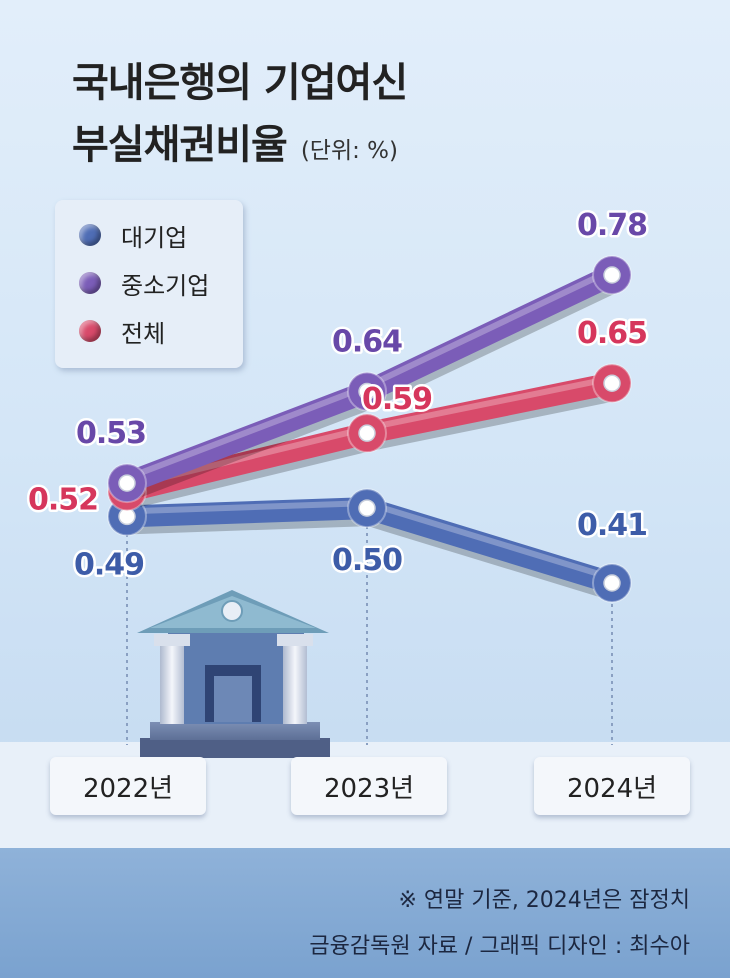  Describe the element at coordinates (165, 285) in the screenshot. I see `legend-label-sme: 중소기업` at that location.